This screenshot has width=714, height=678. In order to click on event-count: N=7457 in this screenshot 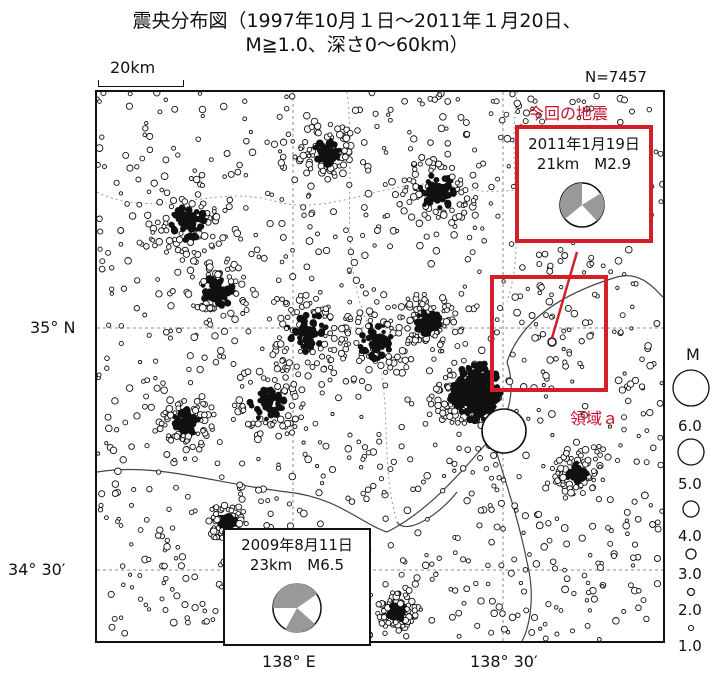, I will do `click(616, 77)`.